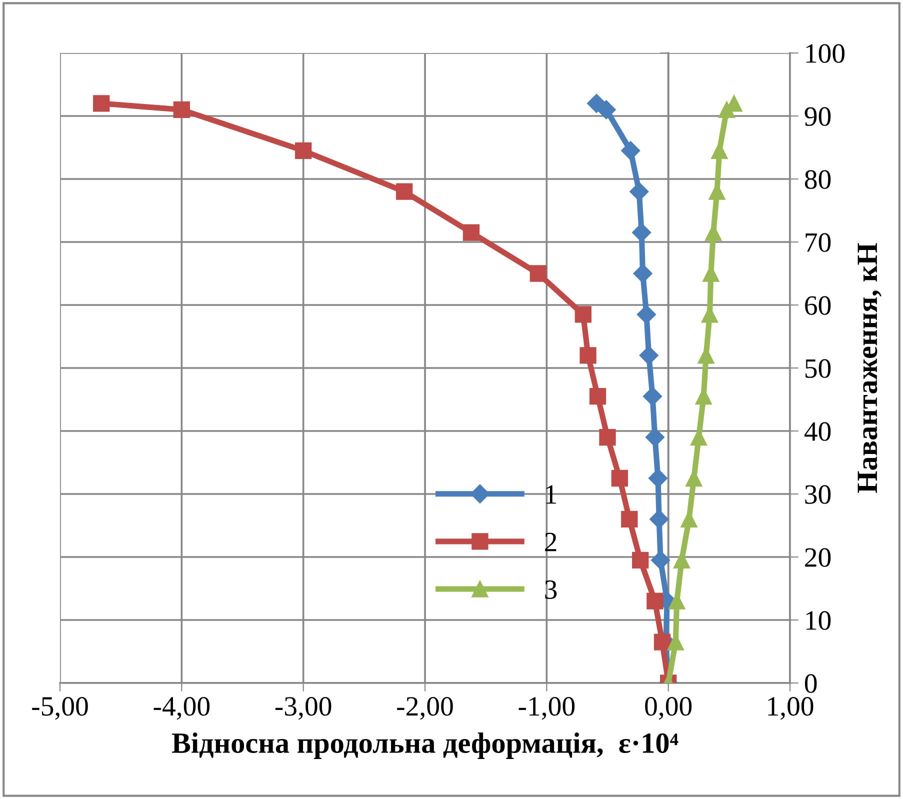 This screenshot has width=903, height=799. What do you see at coordinates (550, 542) in the screenshot?
I see `legend-label: 2` at bounding box center [550, 542].